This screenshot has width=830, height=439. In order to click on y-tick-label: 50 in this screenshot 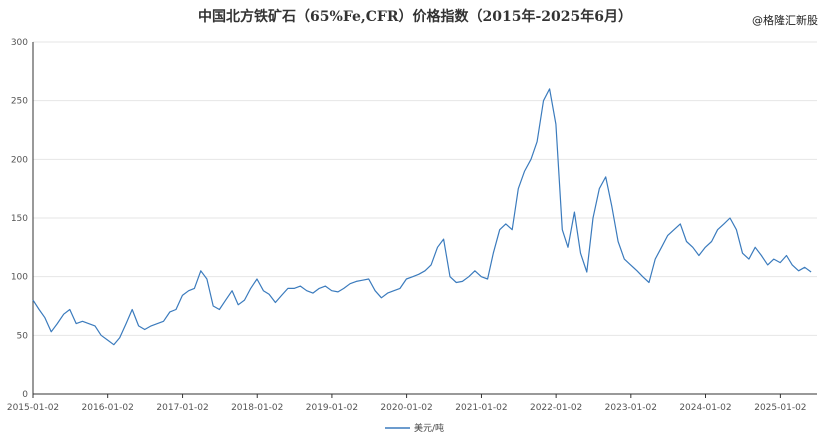, I will do `click(23, 336)`.